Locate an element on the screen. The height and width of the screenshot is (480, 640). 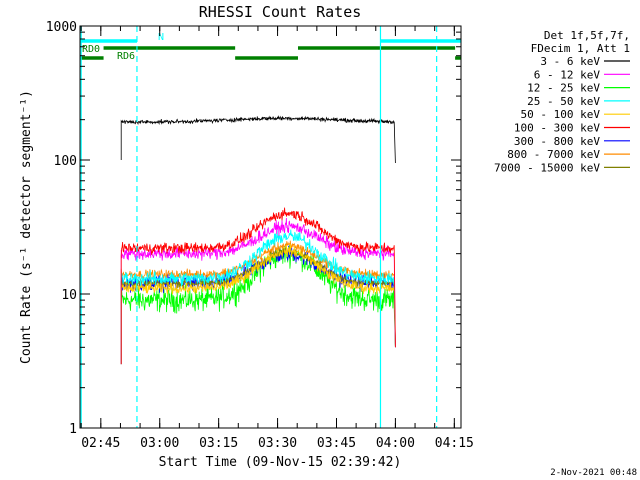
legend-entry-label: 100 - 300 keV is located at coordinates (557, 128).